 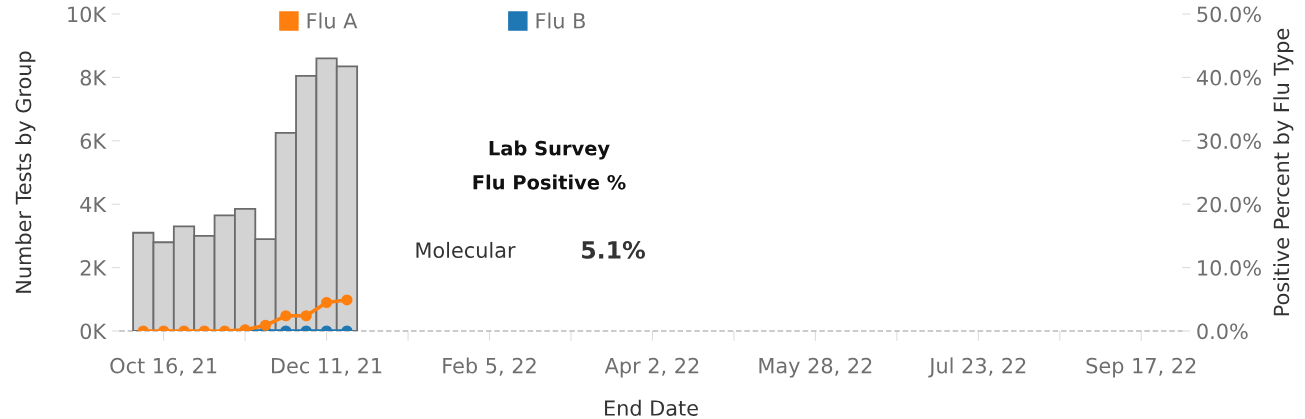 I want to click on y2-tick-label: 20.0%, so click(x=1229, y=204).